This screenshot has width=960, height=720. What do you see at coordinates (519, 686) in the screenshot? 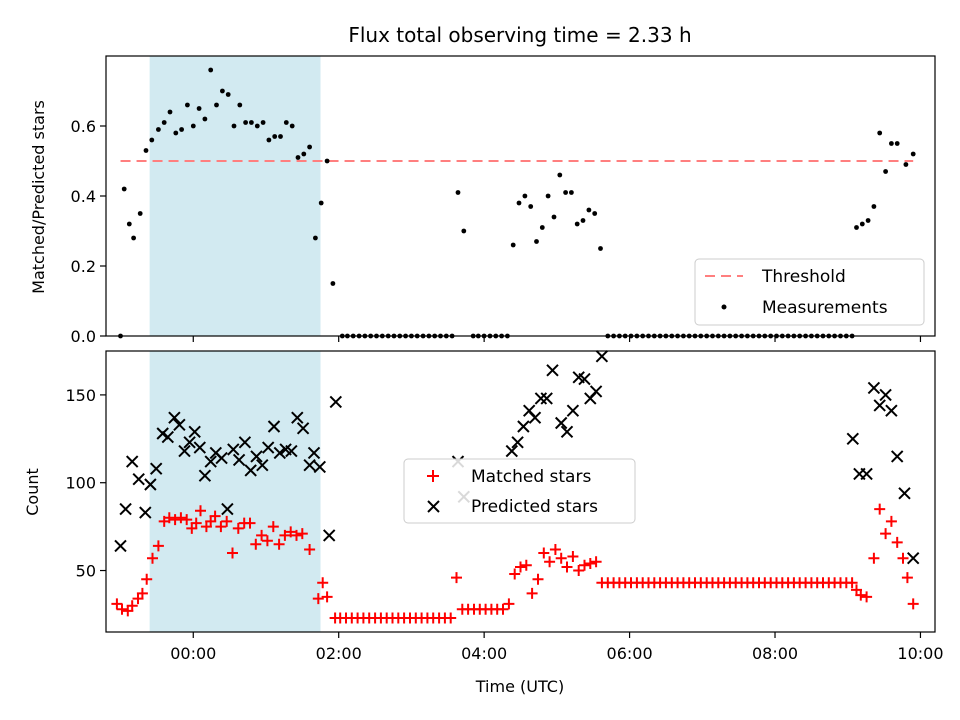
I see `x-axis-label: Time (UTC)` at bounding box center [519, 686].